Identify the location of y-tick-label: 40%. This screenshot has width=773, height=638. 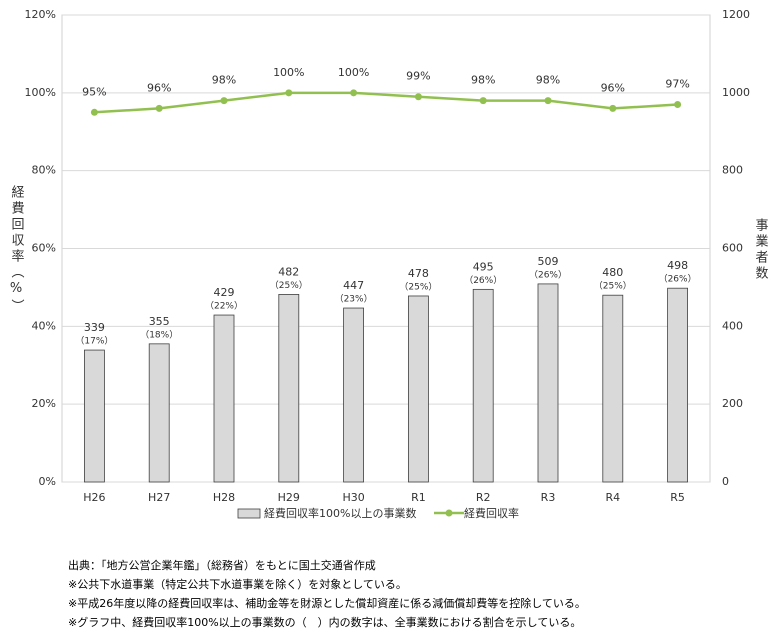
(44, 325).